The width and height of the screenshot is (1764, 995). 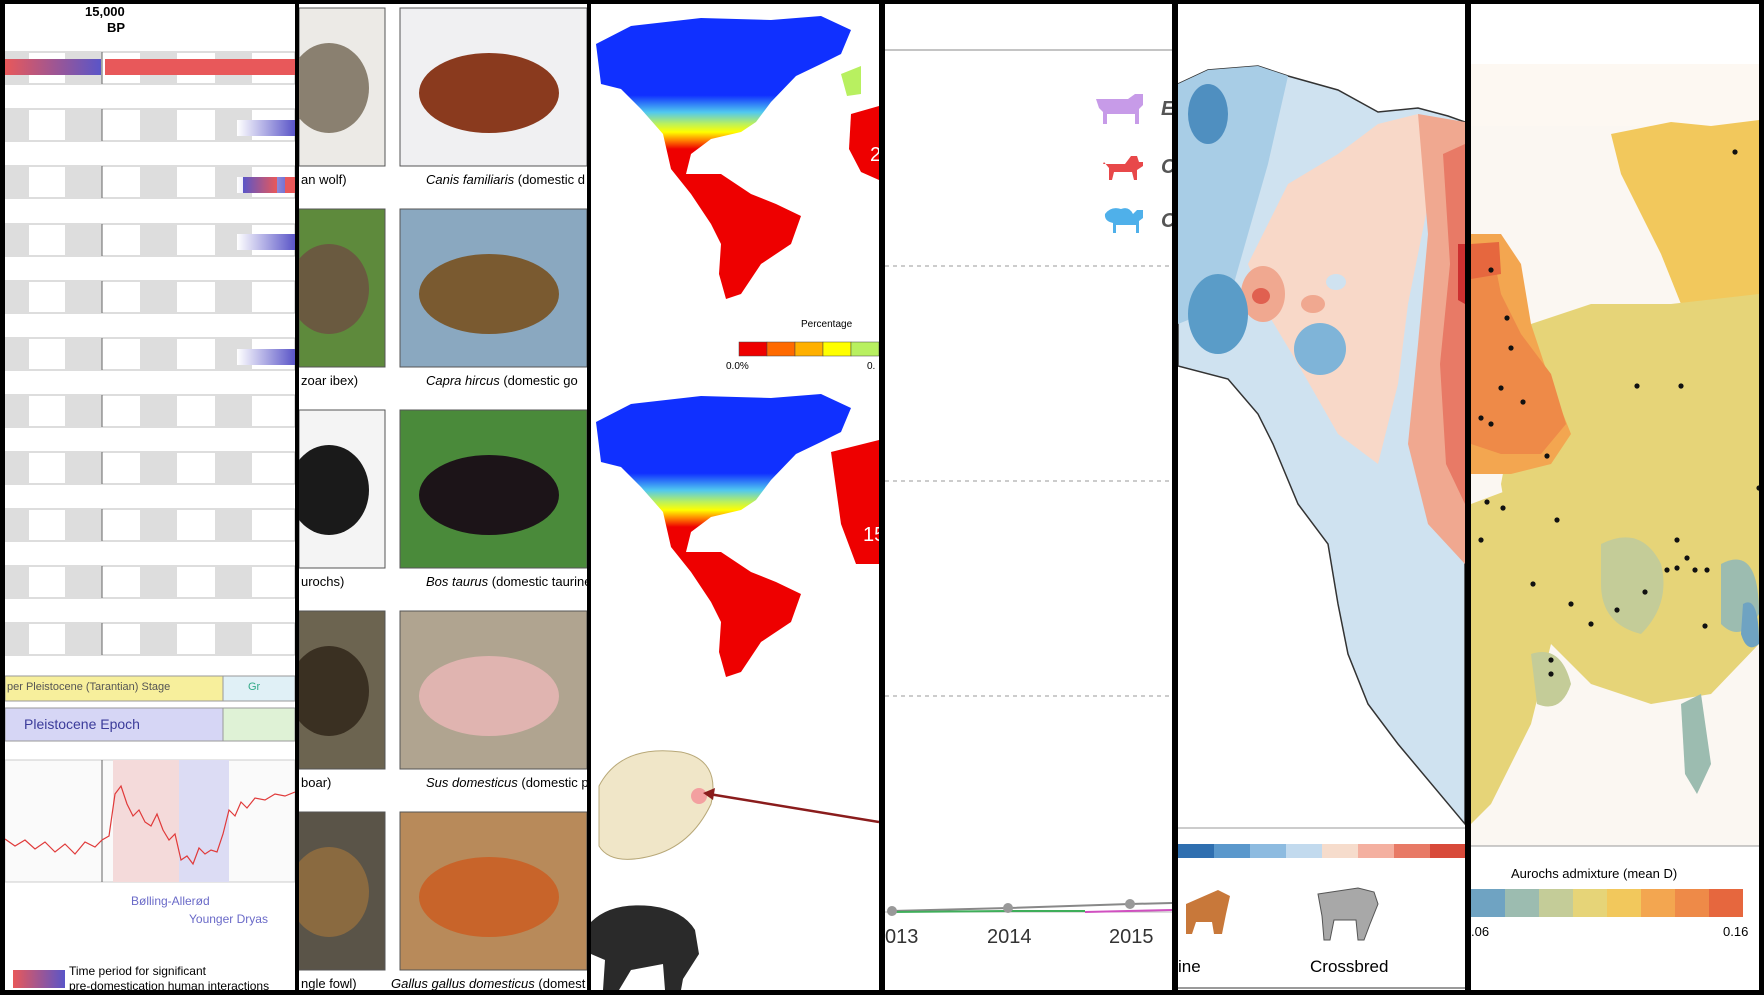 What do you see at coordinates (1123, 220) in the screenshot?
I see `sheep-icon` at bounding box center [1123, 220].